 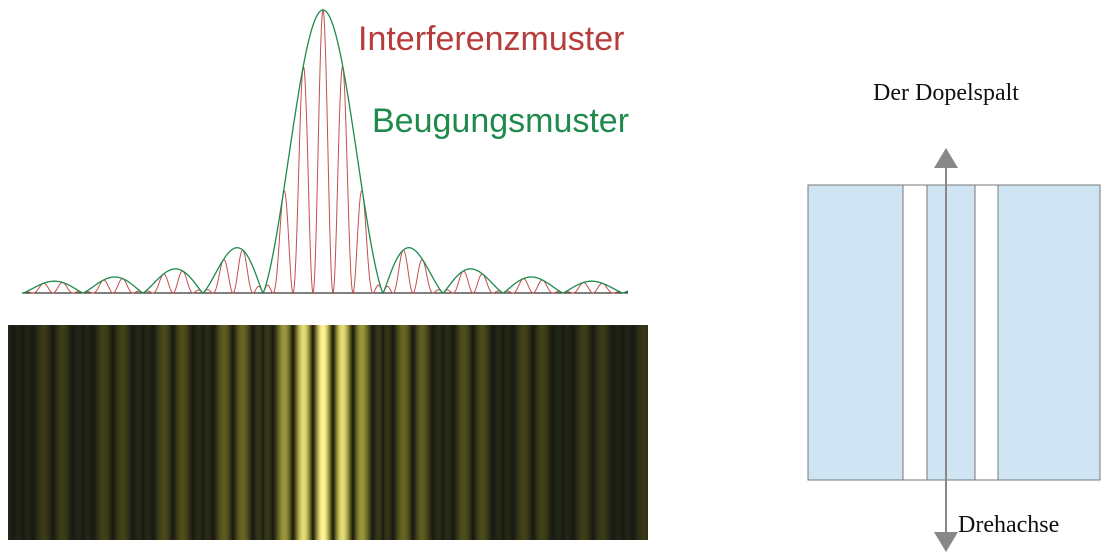 I want to click on interference-label: Interferenzmuster, so click(x=491, y=39).